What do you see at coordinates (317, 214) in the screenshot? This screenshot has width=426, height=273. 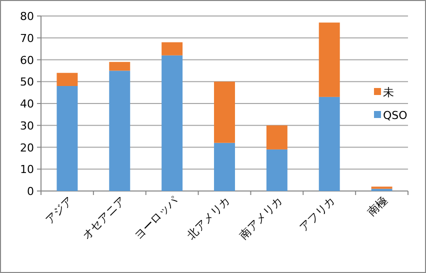 I see `x-tick-label: アフリカ` at bounding box center [317, 214].